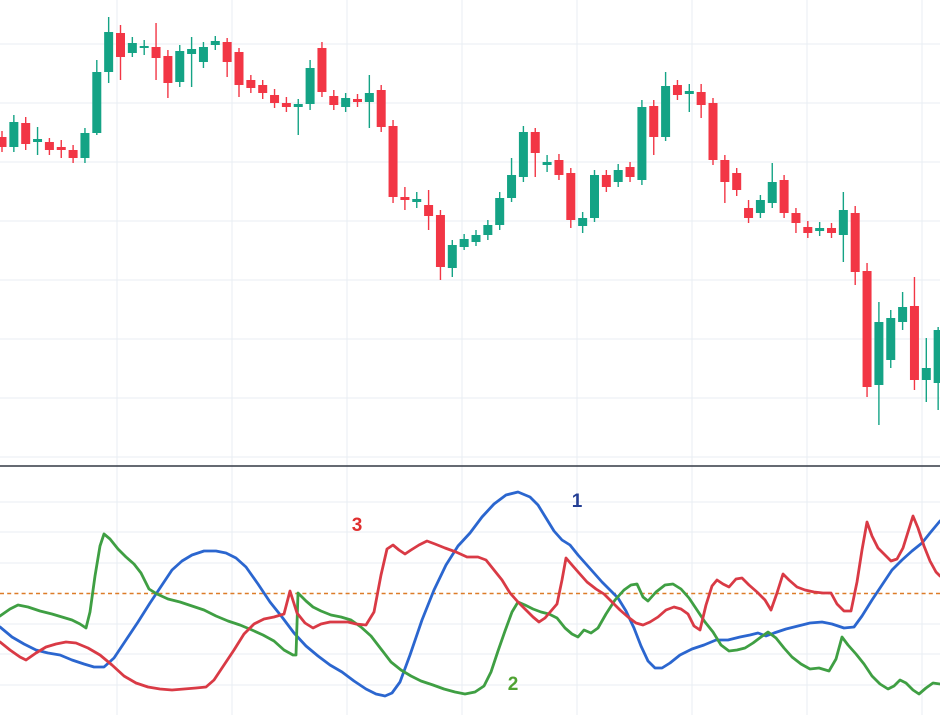 The height and width of the screenshot is (715, 940). Describe the element at coordinates (577, 501) in the screenshot. I see `indicator-label-1: 1` at that location.